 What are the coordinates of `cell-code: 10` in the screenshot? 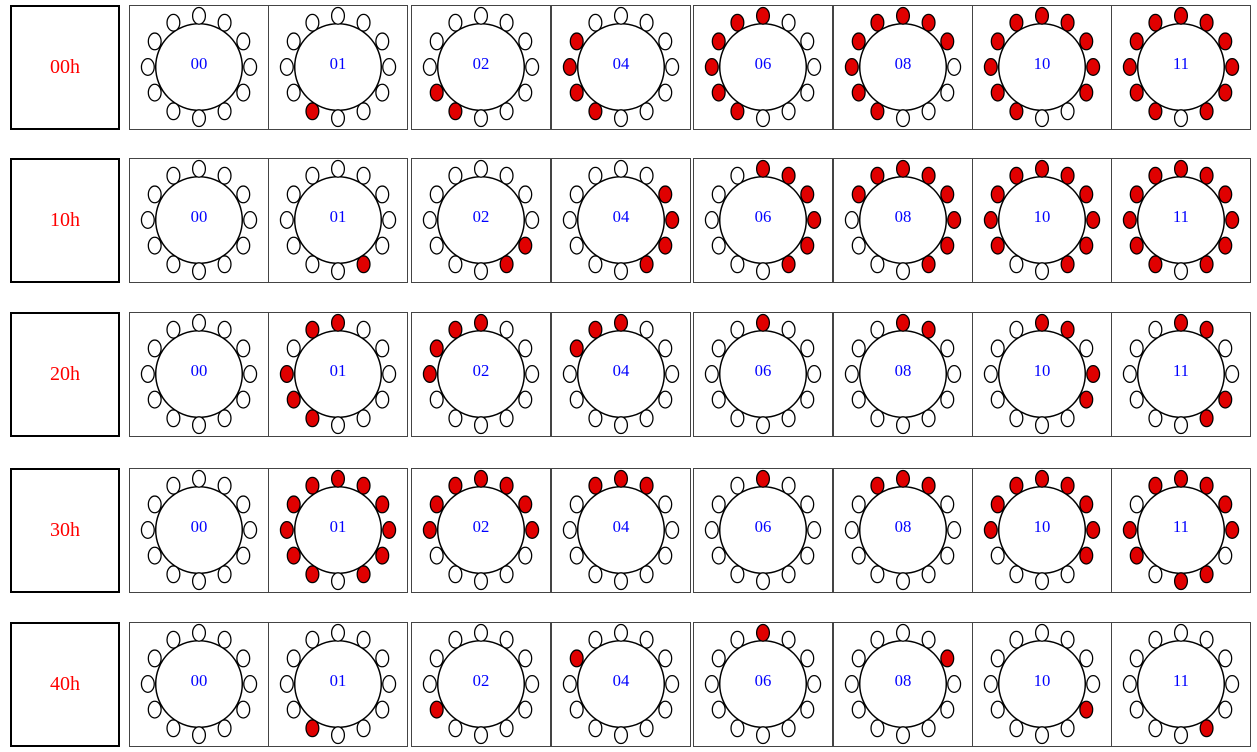 It's located at (1042, 680).